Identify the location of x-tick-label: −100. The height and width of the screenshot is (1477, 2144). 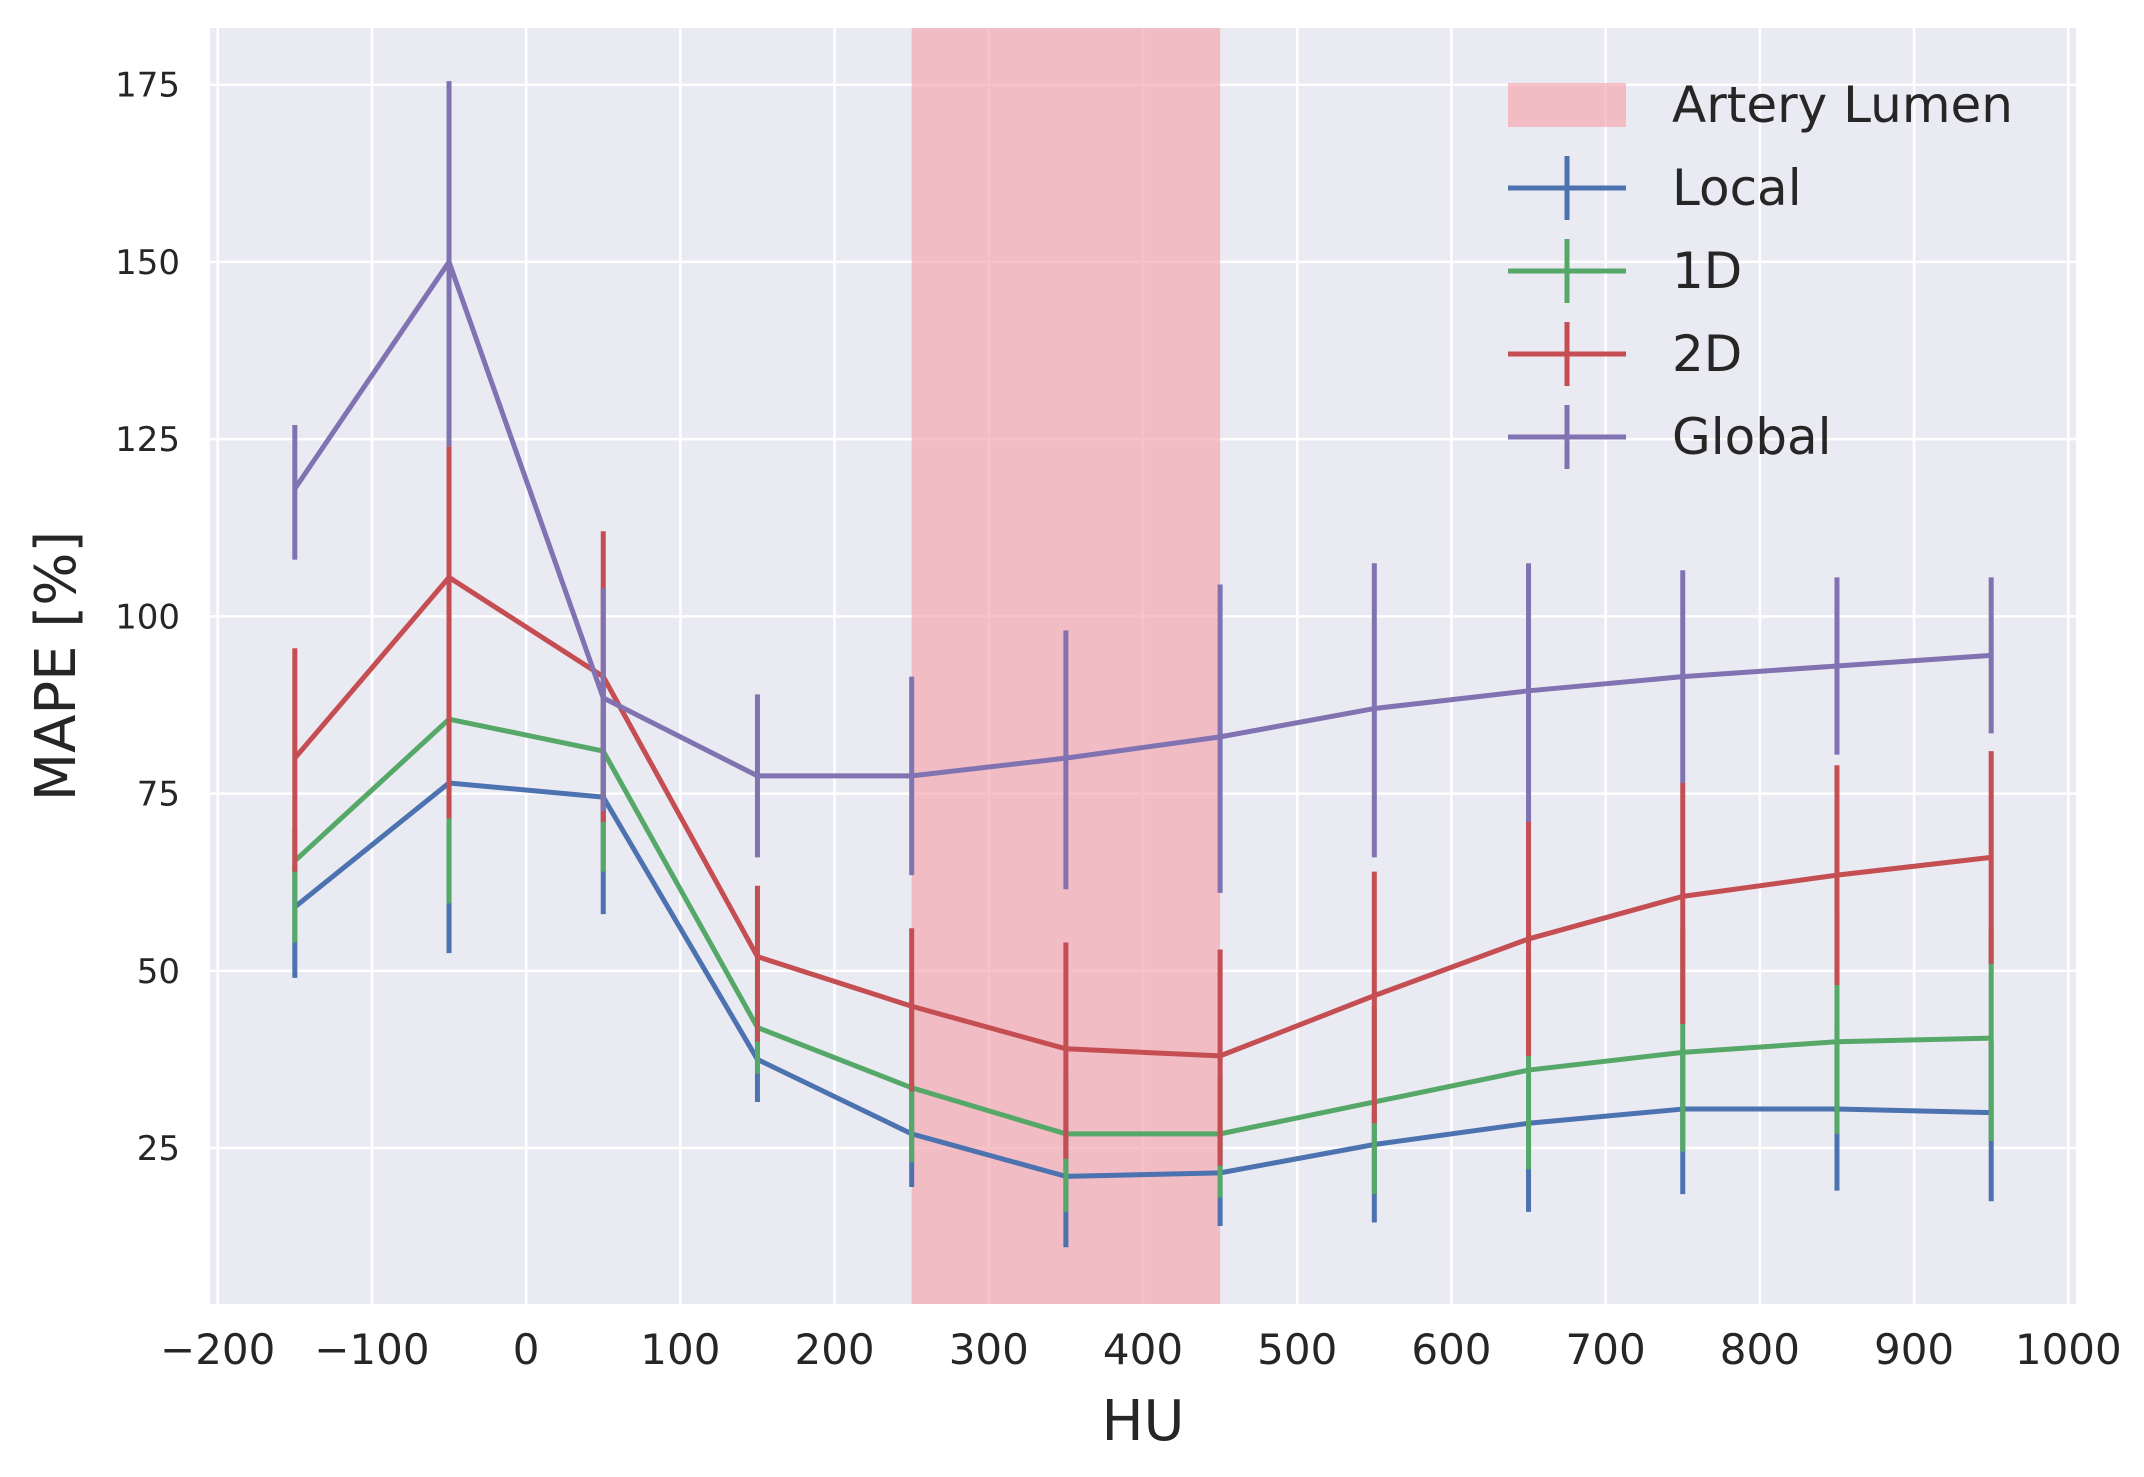
(371, 1349).